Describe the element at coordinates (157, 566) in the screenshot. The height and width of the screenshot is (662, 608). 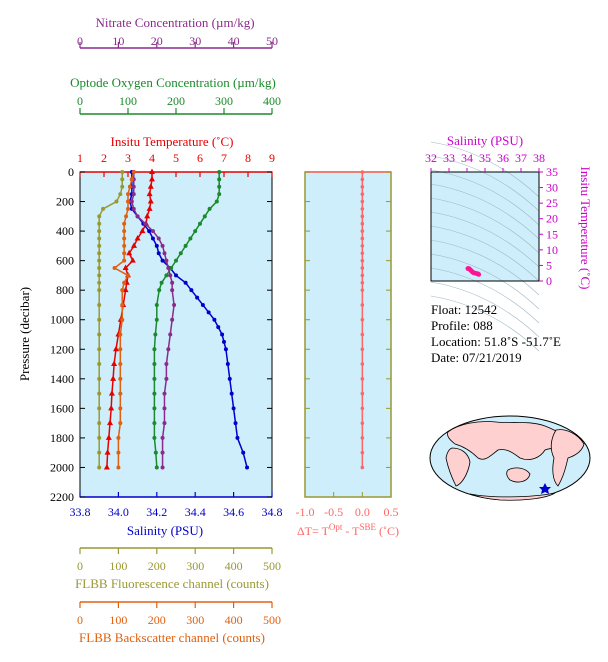
I see `fluorescence-tick-label: 200` at that location.